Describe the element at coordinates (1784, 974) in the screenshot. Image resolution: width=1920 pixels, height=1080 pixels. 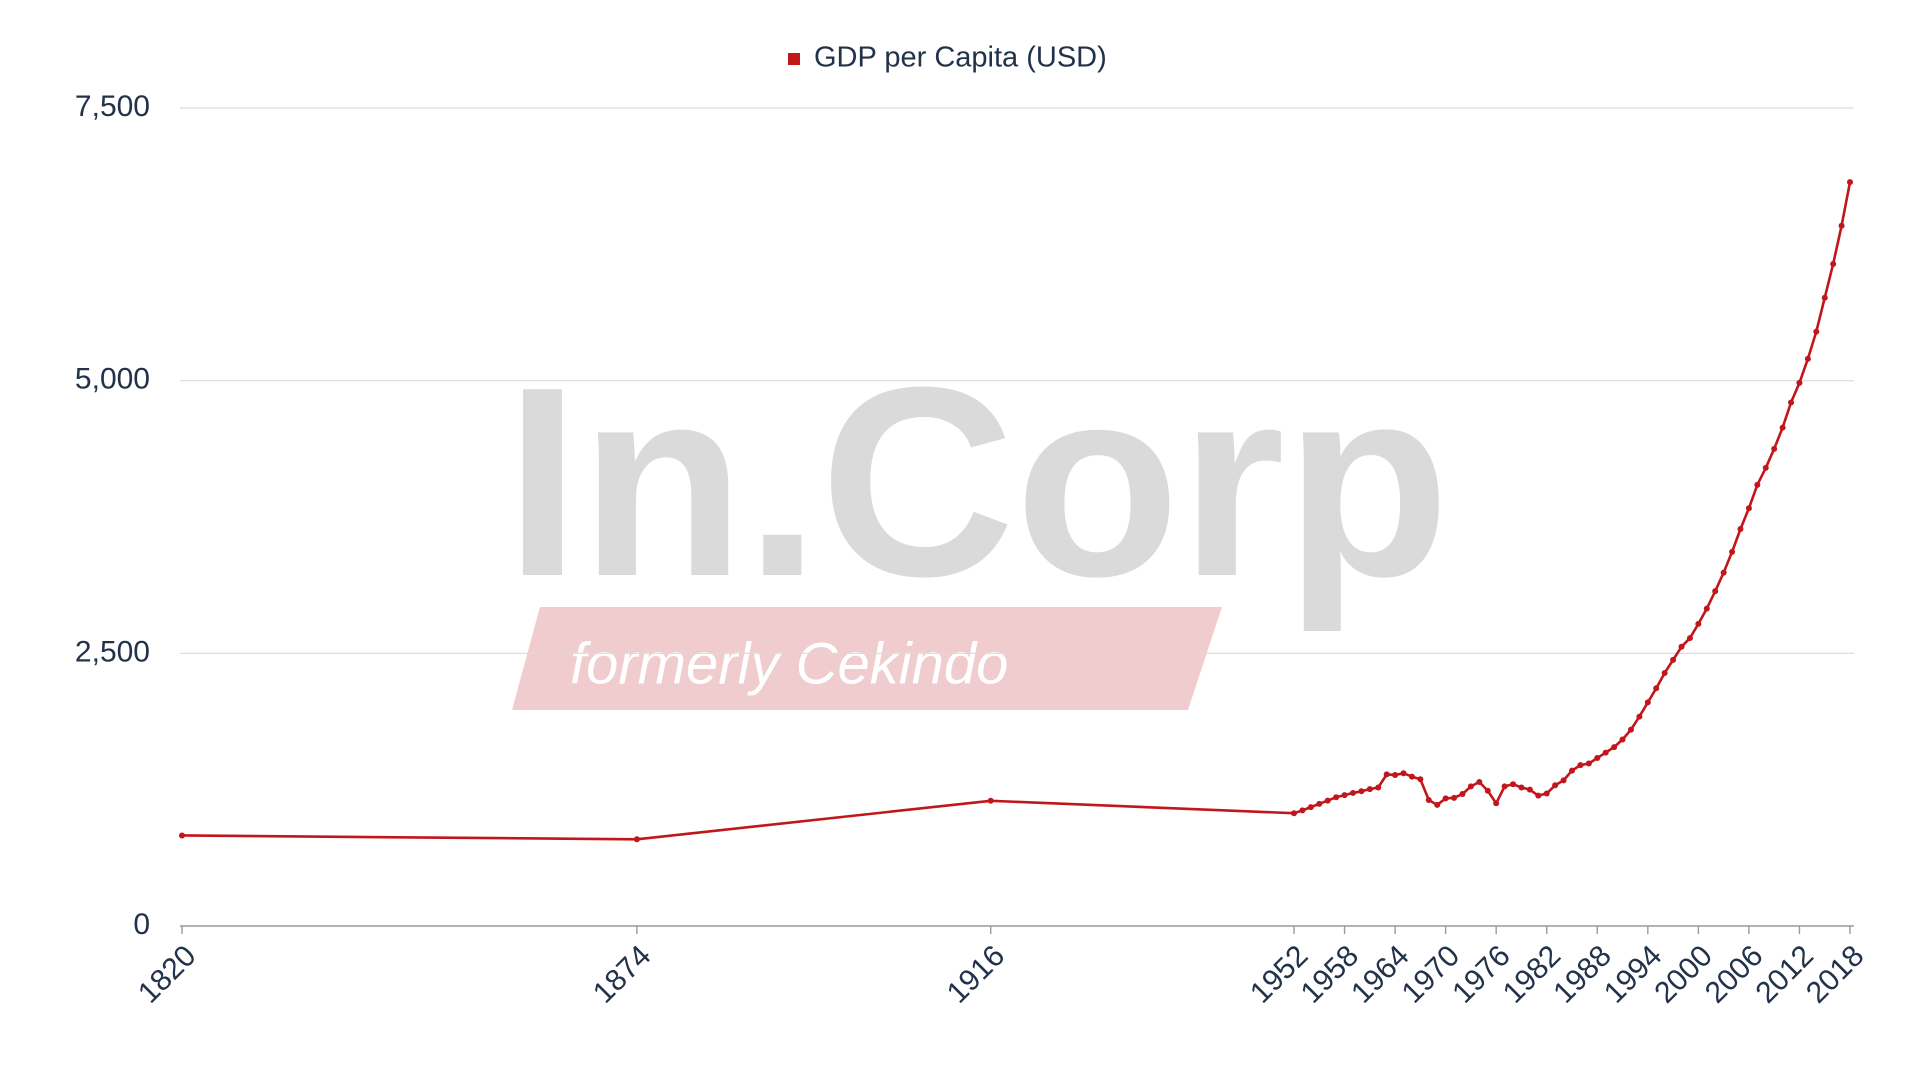
I see `x-tick-label: 2012` at that location.